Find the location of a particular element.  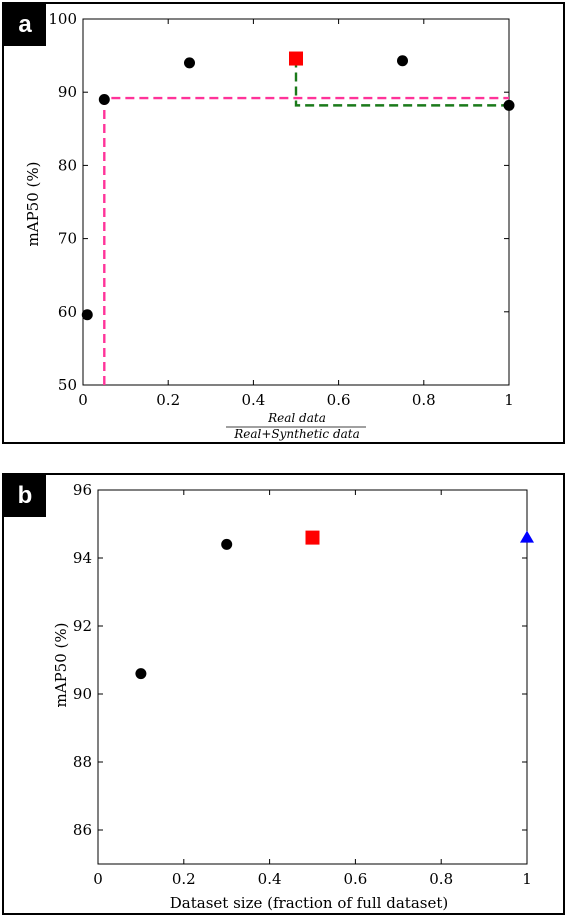

panel-label: a is located at coordinates (25, 25).